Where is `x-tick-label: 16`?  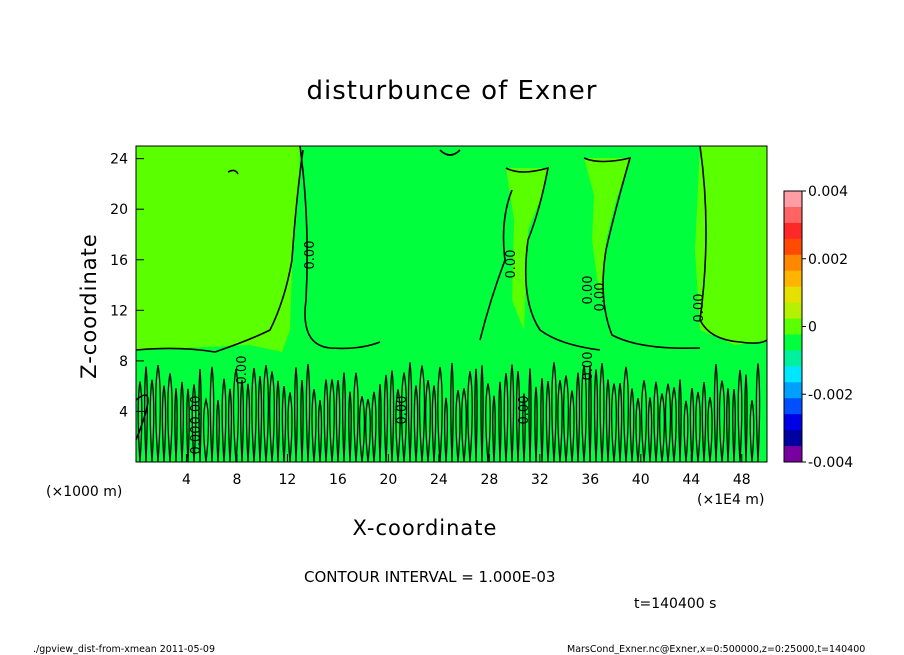
x-tick-label: 16 is located at coordinates (338, 480).